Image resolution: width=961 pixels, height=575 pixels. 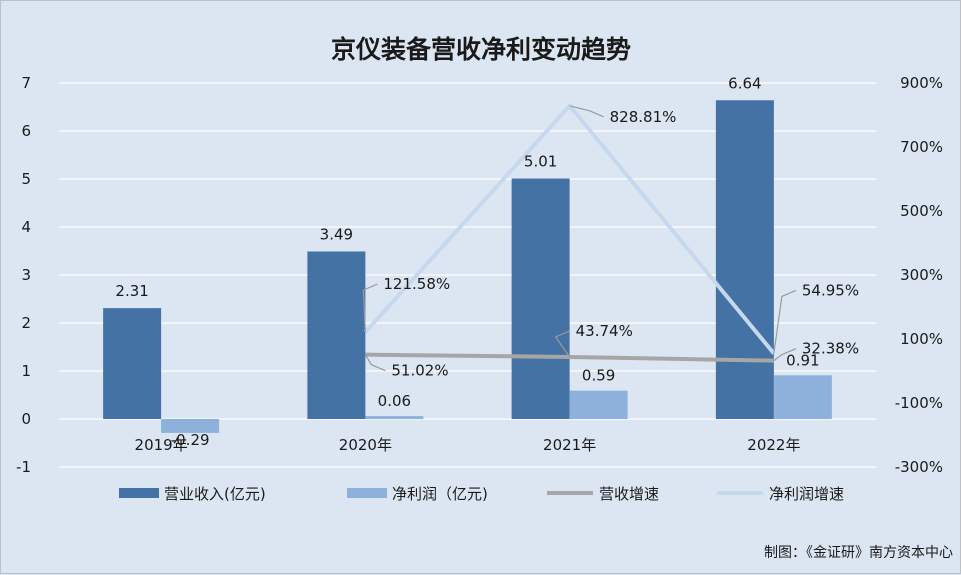 I want to click on revenue-bar-label: 6.64, so click(x=744, y=83).